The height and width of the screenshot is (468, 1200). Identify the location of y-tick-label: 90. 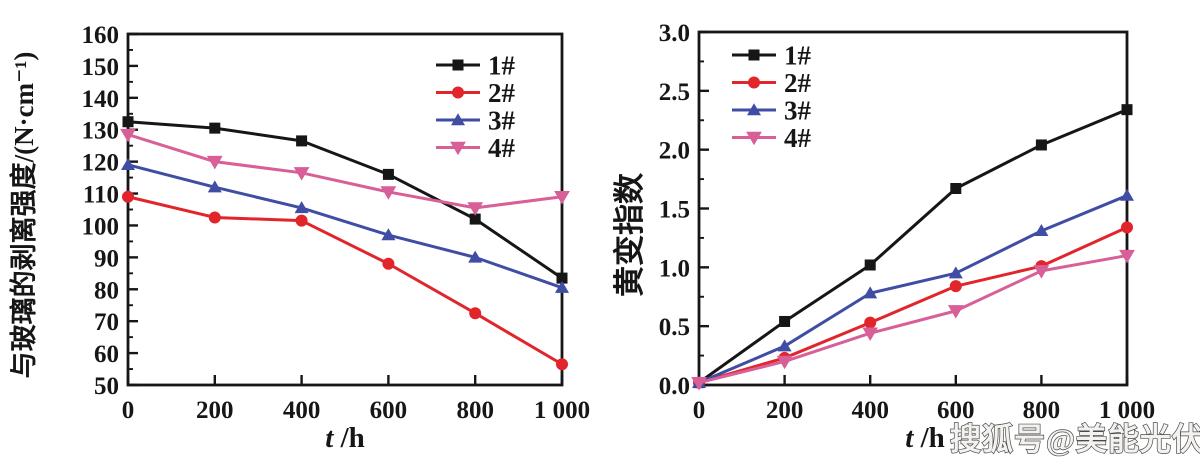
(106, 258).